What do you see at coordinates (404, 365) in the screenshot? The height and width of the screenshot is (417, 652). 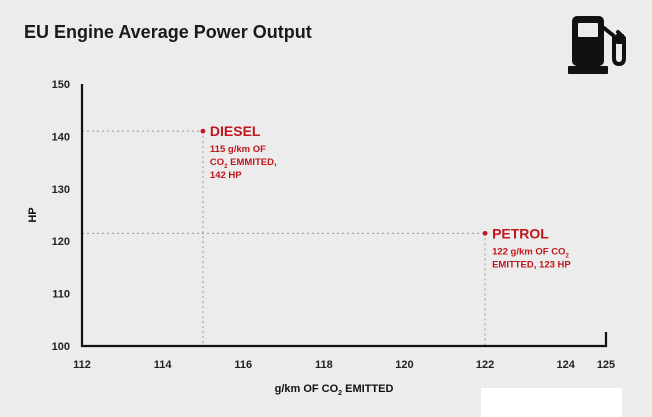 I see `x-tick-label: 120` at bounding box center [404, 365].